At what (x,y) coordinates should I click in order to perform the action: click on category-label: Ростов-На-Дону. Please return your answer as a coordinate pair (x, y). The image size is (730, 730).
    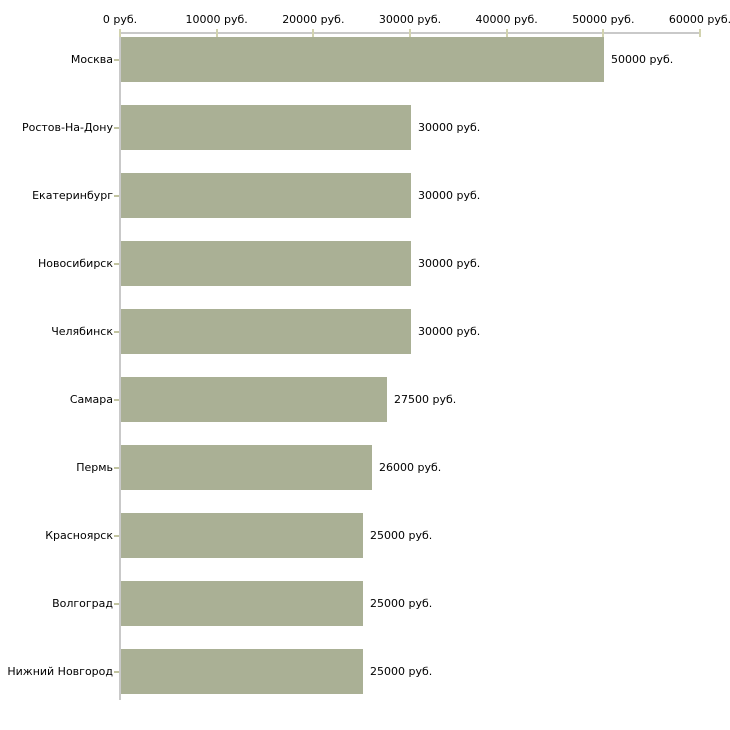
    Looking at the image, I should click on (67, 127).